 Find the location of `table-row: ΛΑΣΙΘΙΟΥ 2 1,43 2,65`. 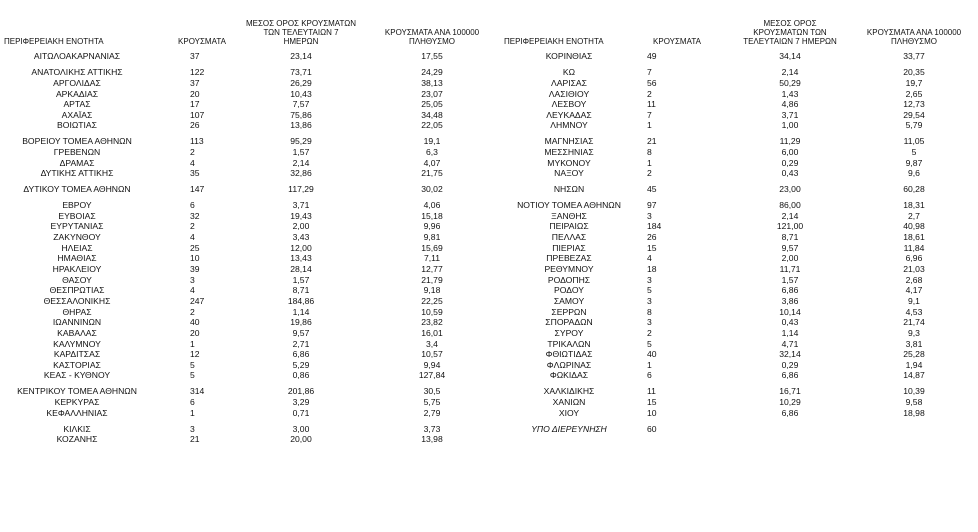

table-row: ΛΑΣΙΘΙΟΥ 2 1,43 2,65 is located at coordinates (736, 94).